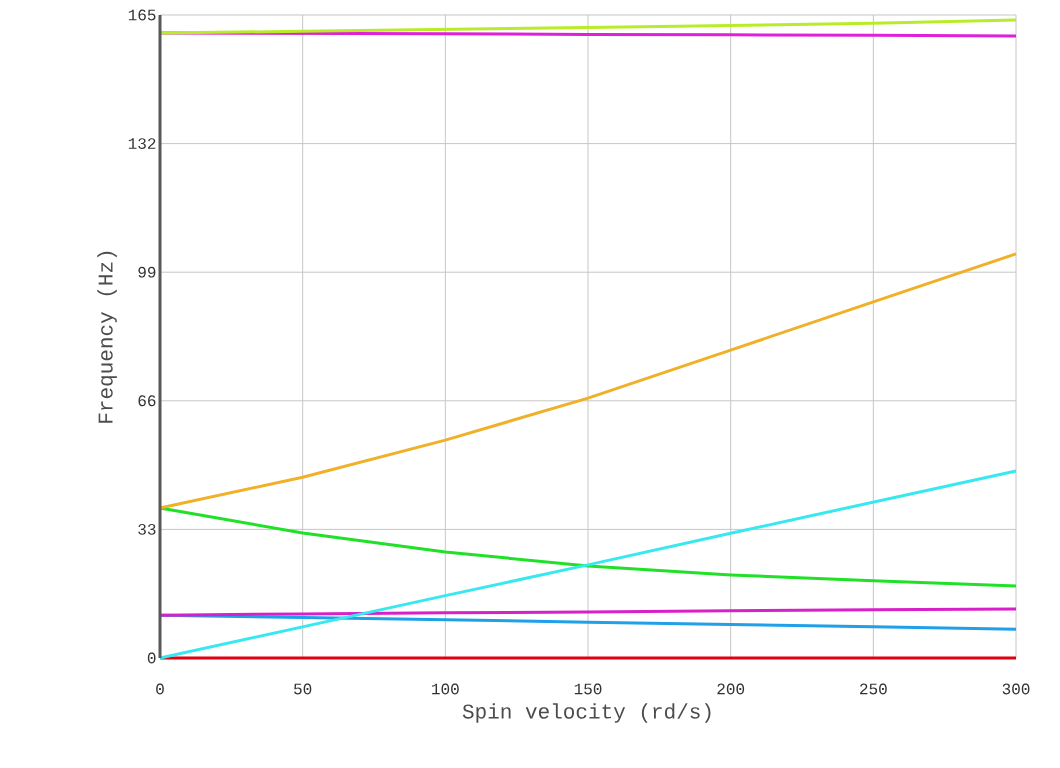  I want to click on y-tick-label: 66, so click(147, 401).